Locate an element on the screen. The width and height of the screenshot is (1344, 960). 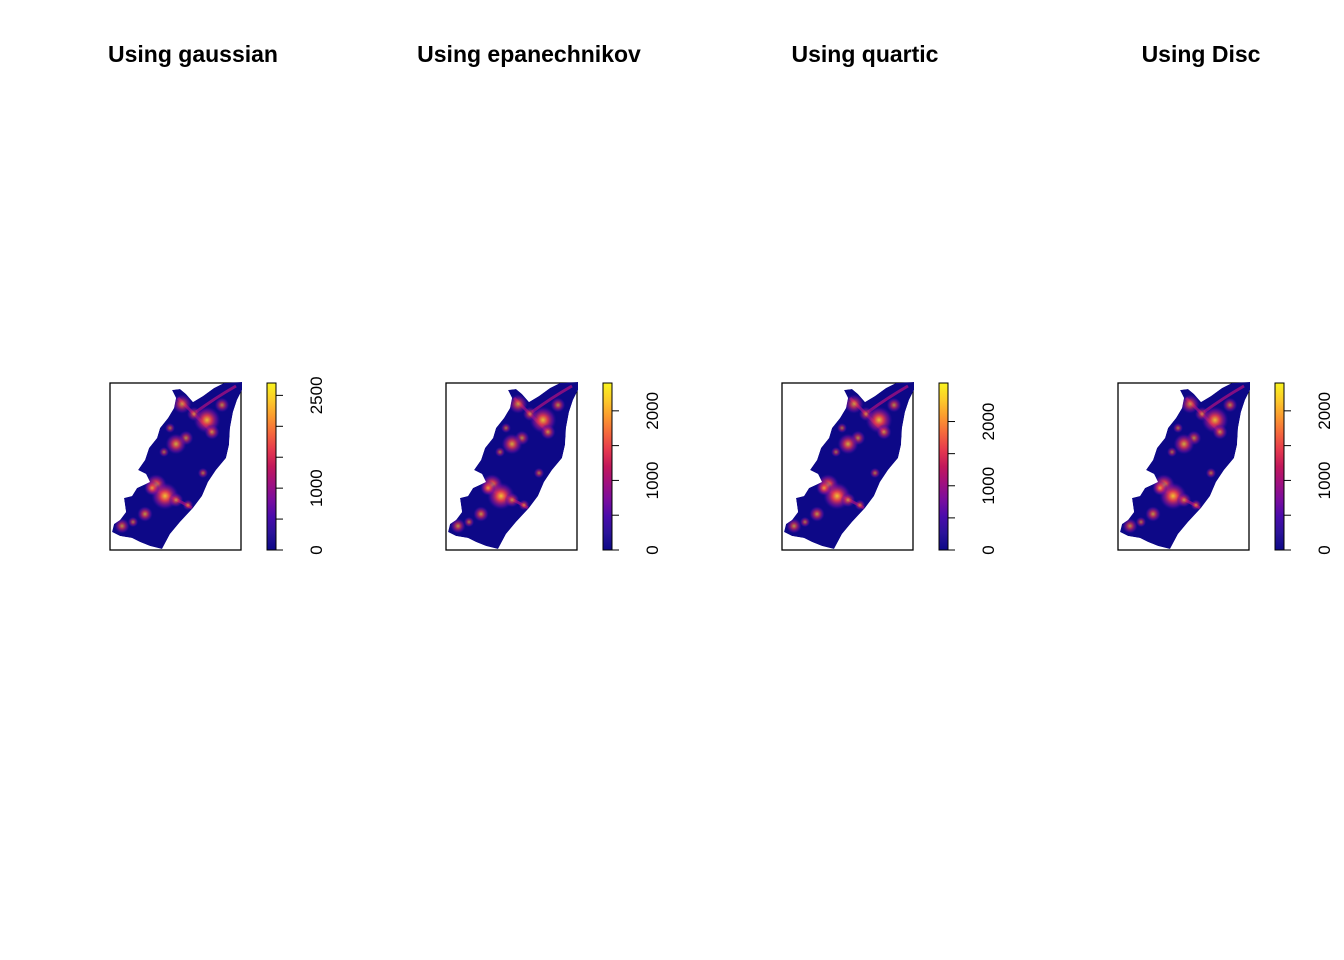
panel-epanechnikov: Using epanechnikov 0 1000 2000 is located at coordinates (539, 298).